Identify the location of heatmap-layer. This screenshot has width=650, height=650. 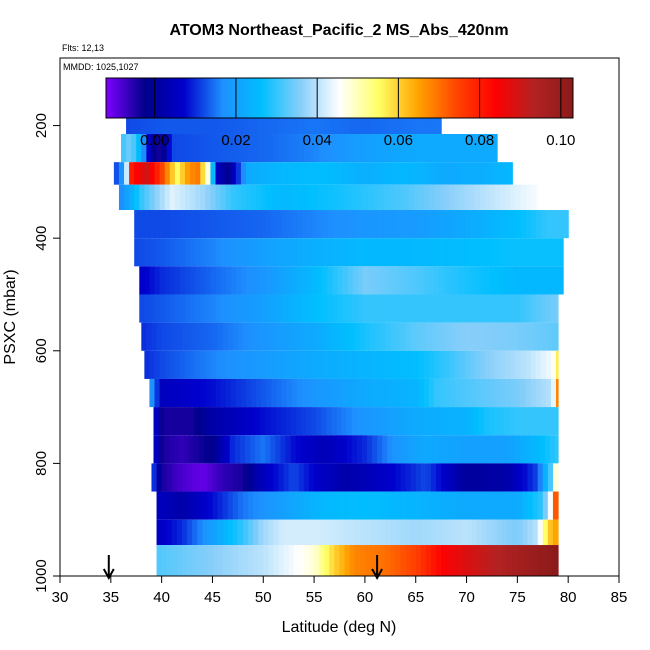
(351, 364).